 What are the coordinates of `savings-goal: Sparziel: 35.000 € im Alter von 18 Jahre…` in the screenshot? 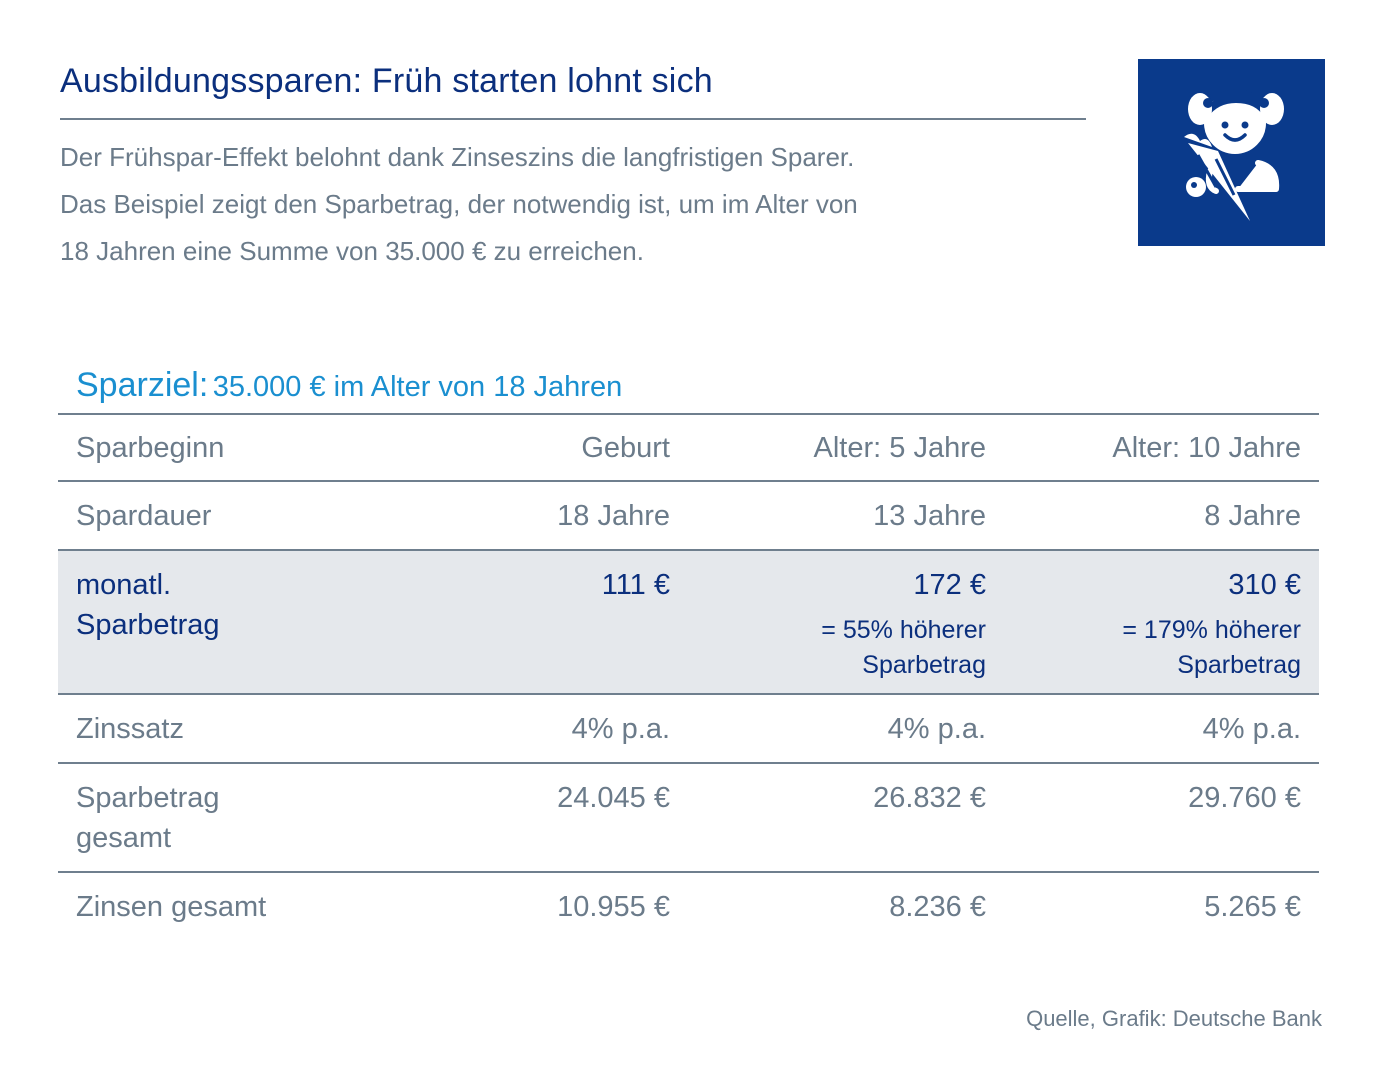 It's located at (349, 385).